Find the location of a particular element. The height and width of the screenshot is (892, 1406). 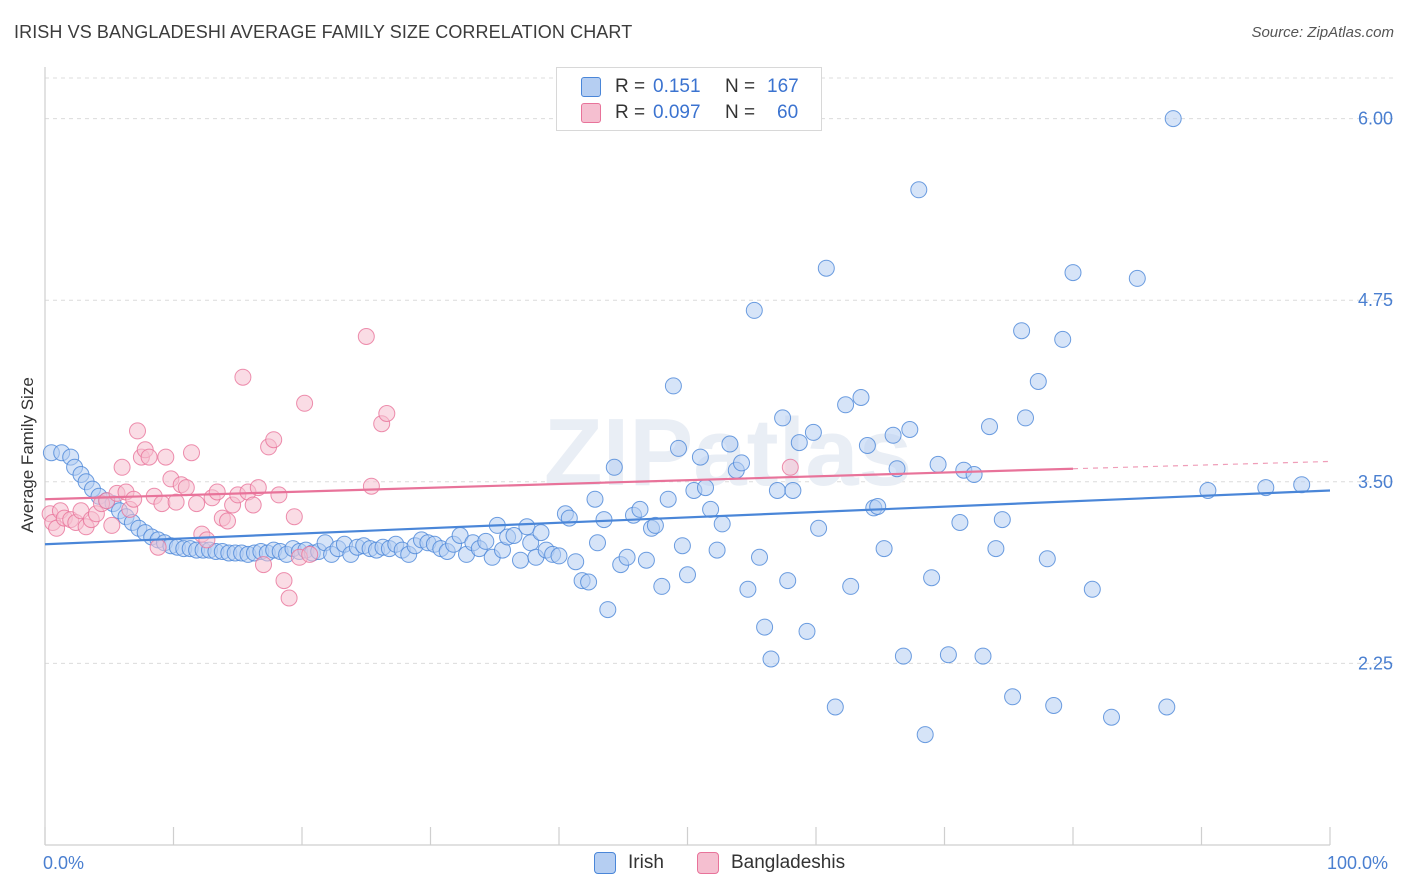

source-label: Source: ZipAtlas.com is located at coordinates (1322, 32).